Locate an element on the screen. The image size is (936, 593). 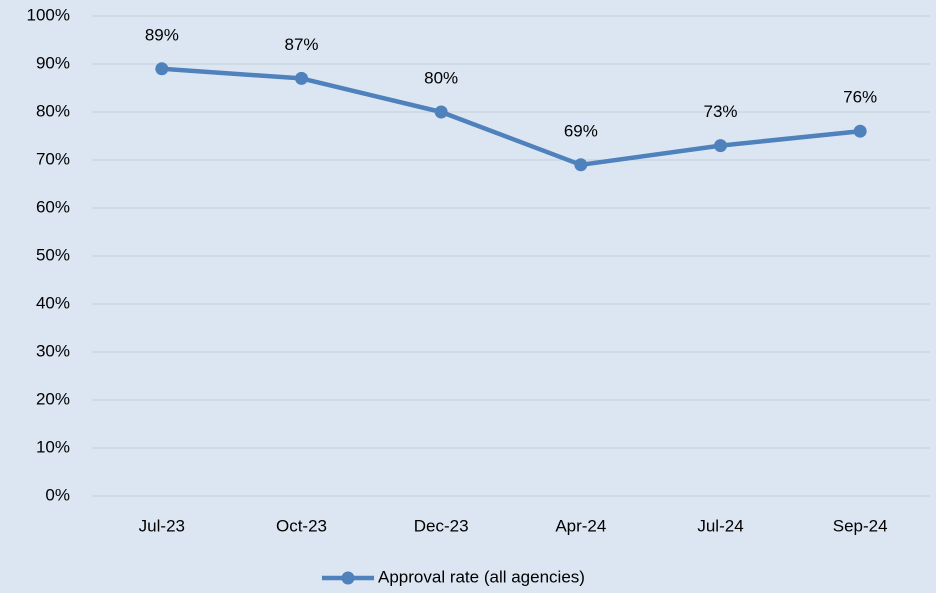
x-tick-label: Sep-24 is located at coordinates (860, 525).